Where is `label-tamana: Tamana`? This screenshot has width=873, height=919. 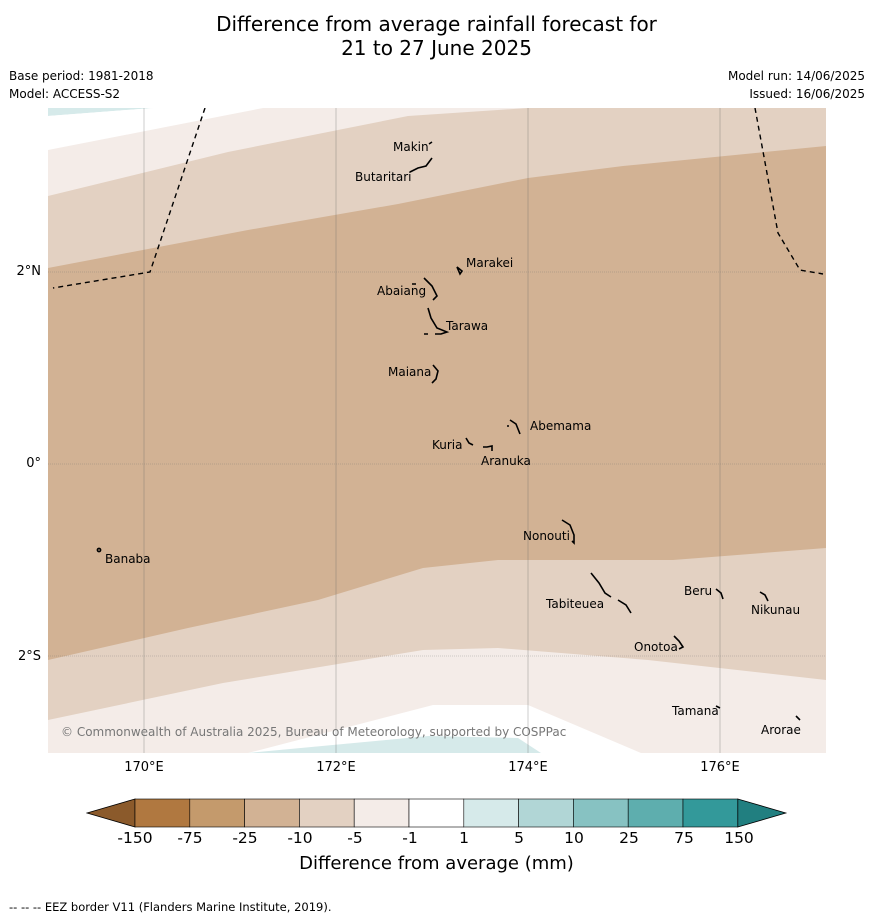 label-tamana: Tamana is located at coordinates (695, 711).